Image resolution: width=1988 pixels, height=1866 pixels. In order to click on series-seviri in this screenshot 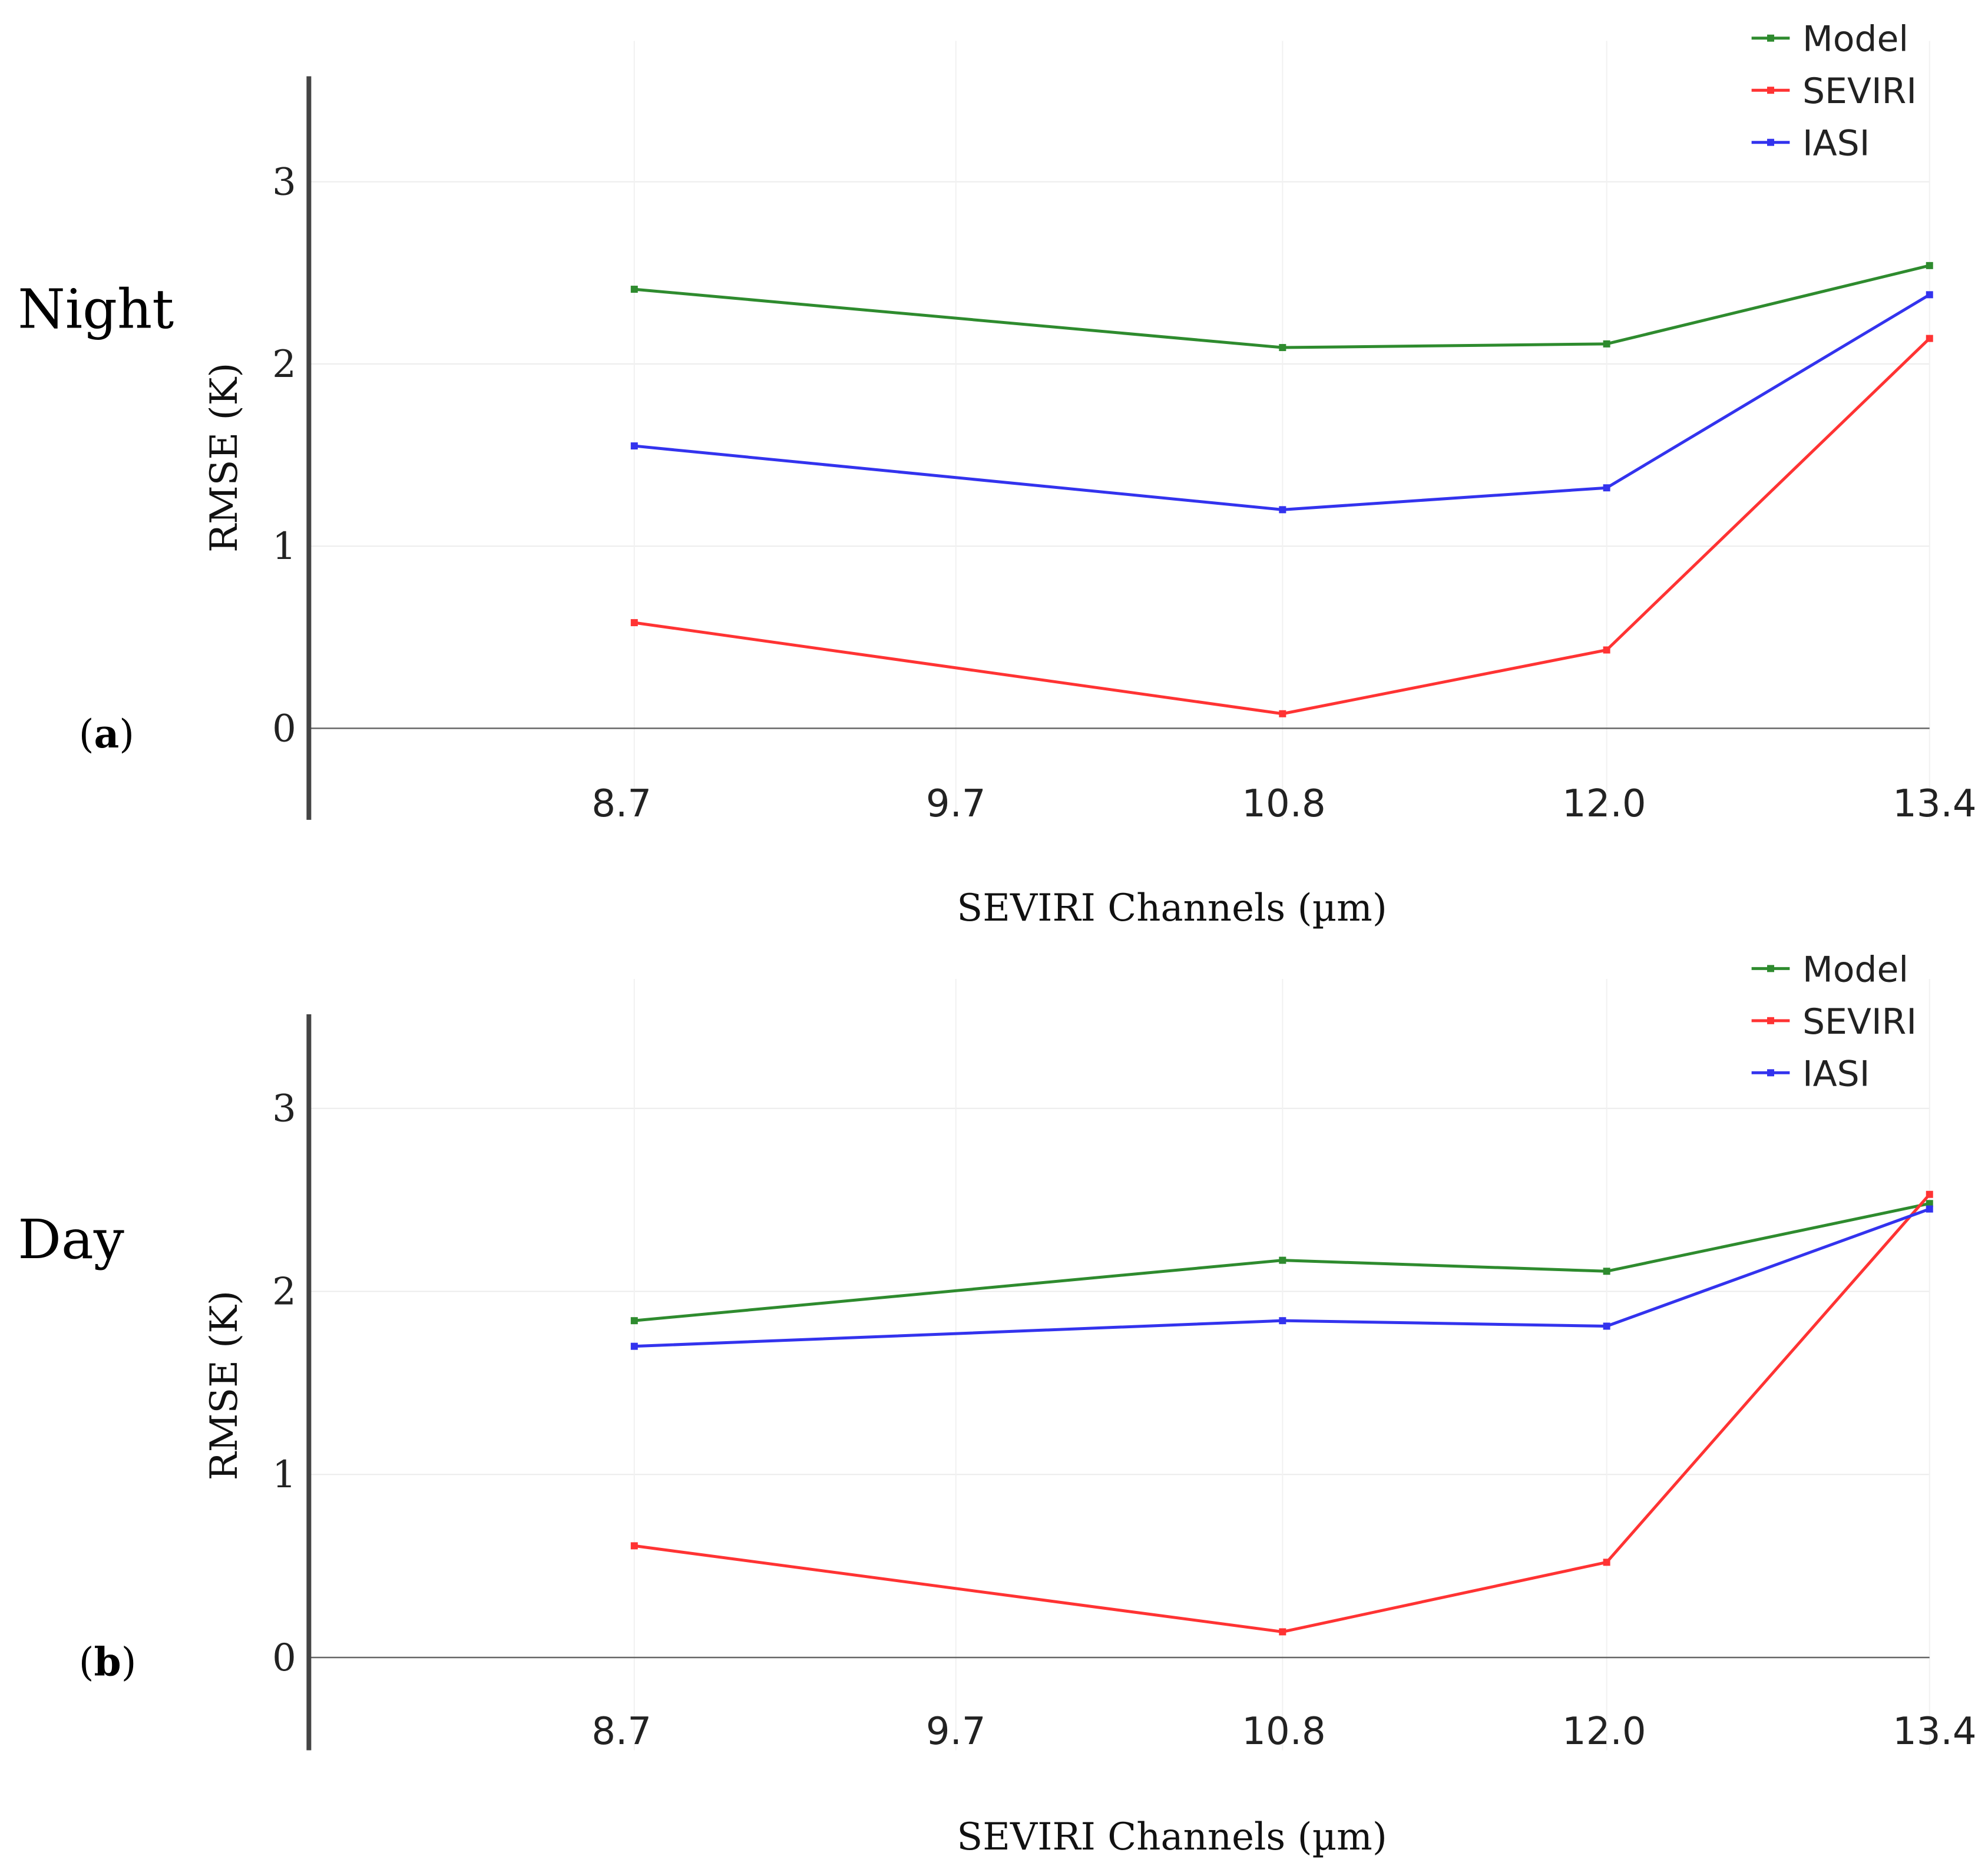, I will do `click(1281, 526)`.